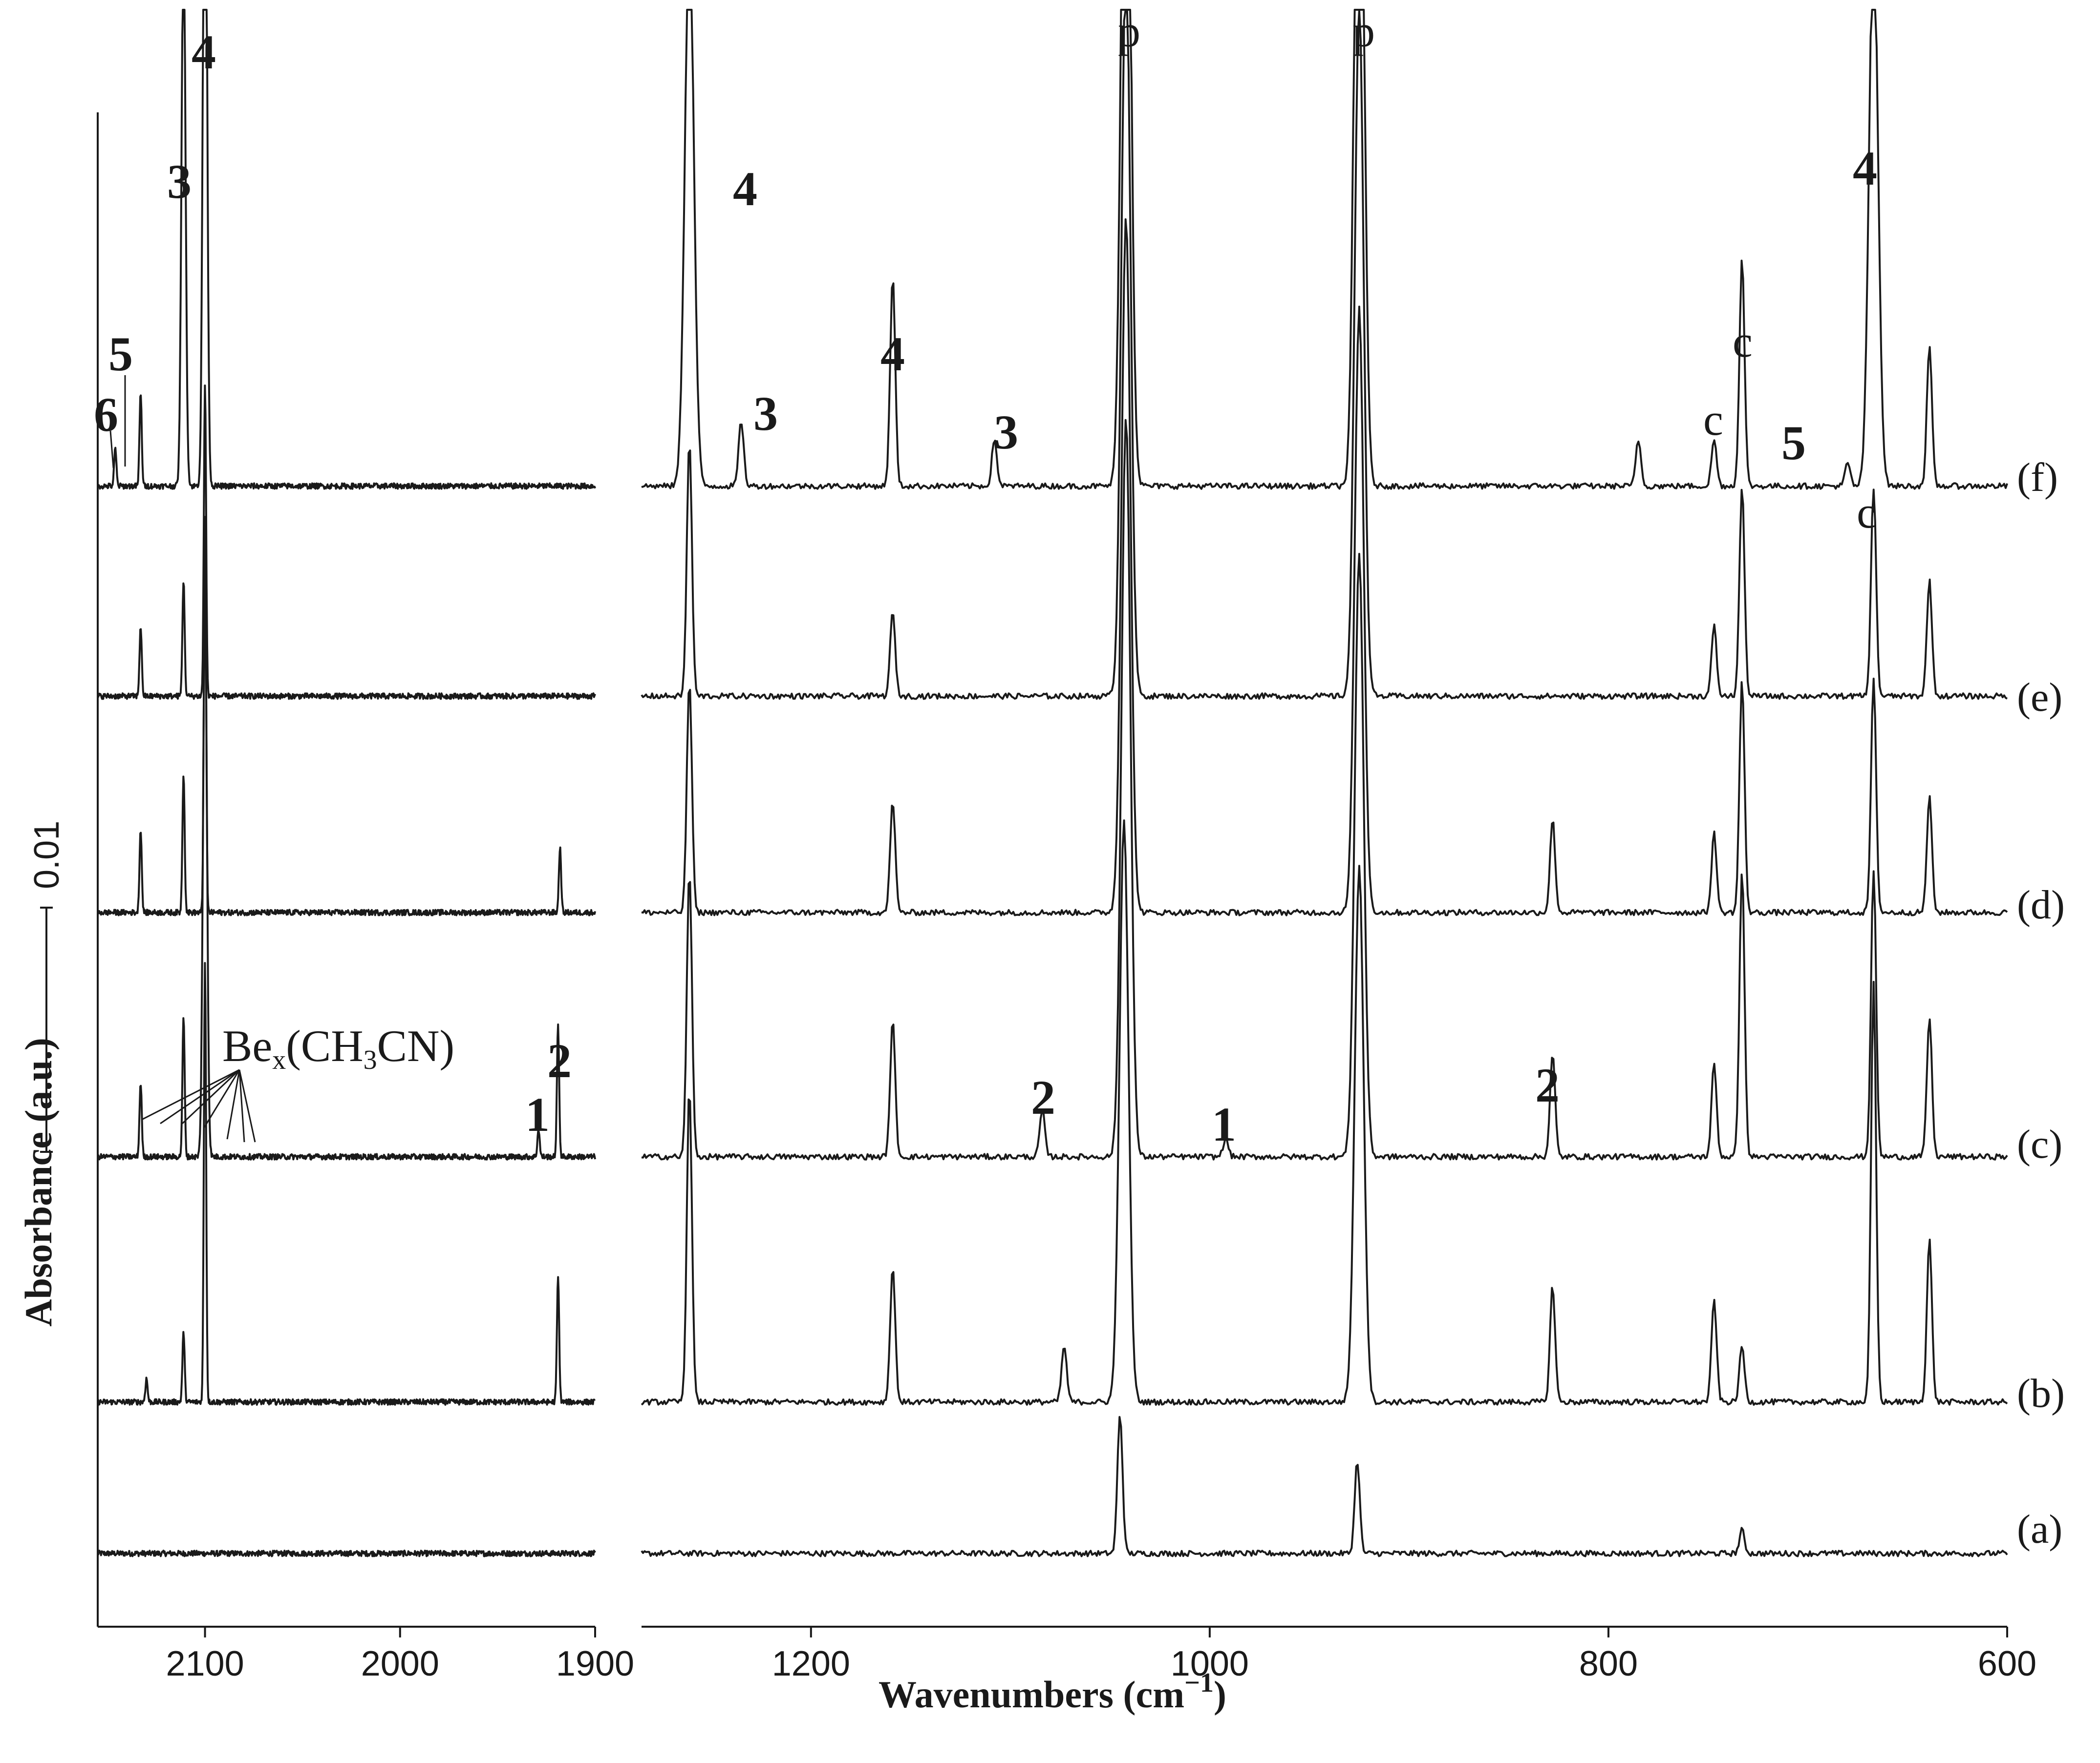  What do you see at coordinates (400, 1663) in the screenshot?
I see `x-tick-label: 2000` at bounding box center [400, 1663].